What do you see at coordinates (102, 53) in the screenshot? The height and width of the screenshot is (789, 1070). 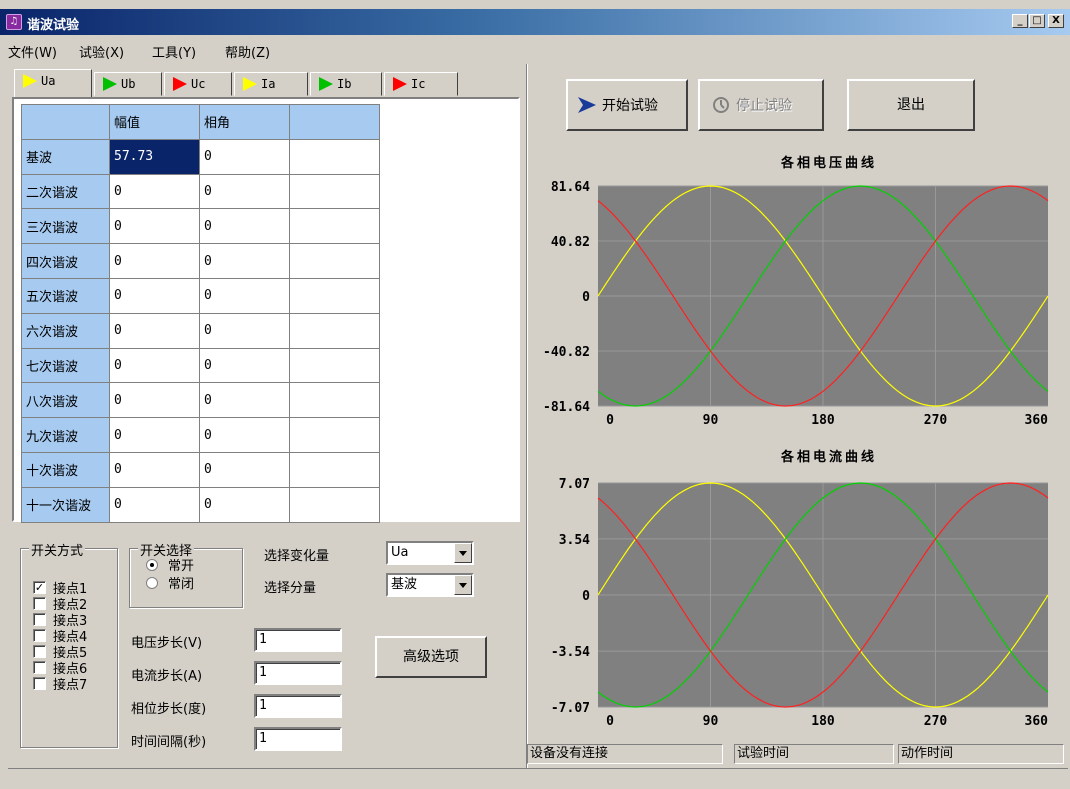 I see `menu-test: 试验(X)` at bounding box center [102, 53].